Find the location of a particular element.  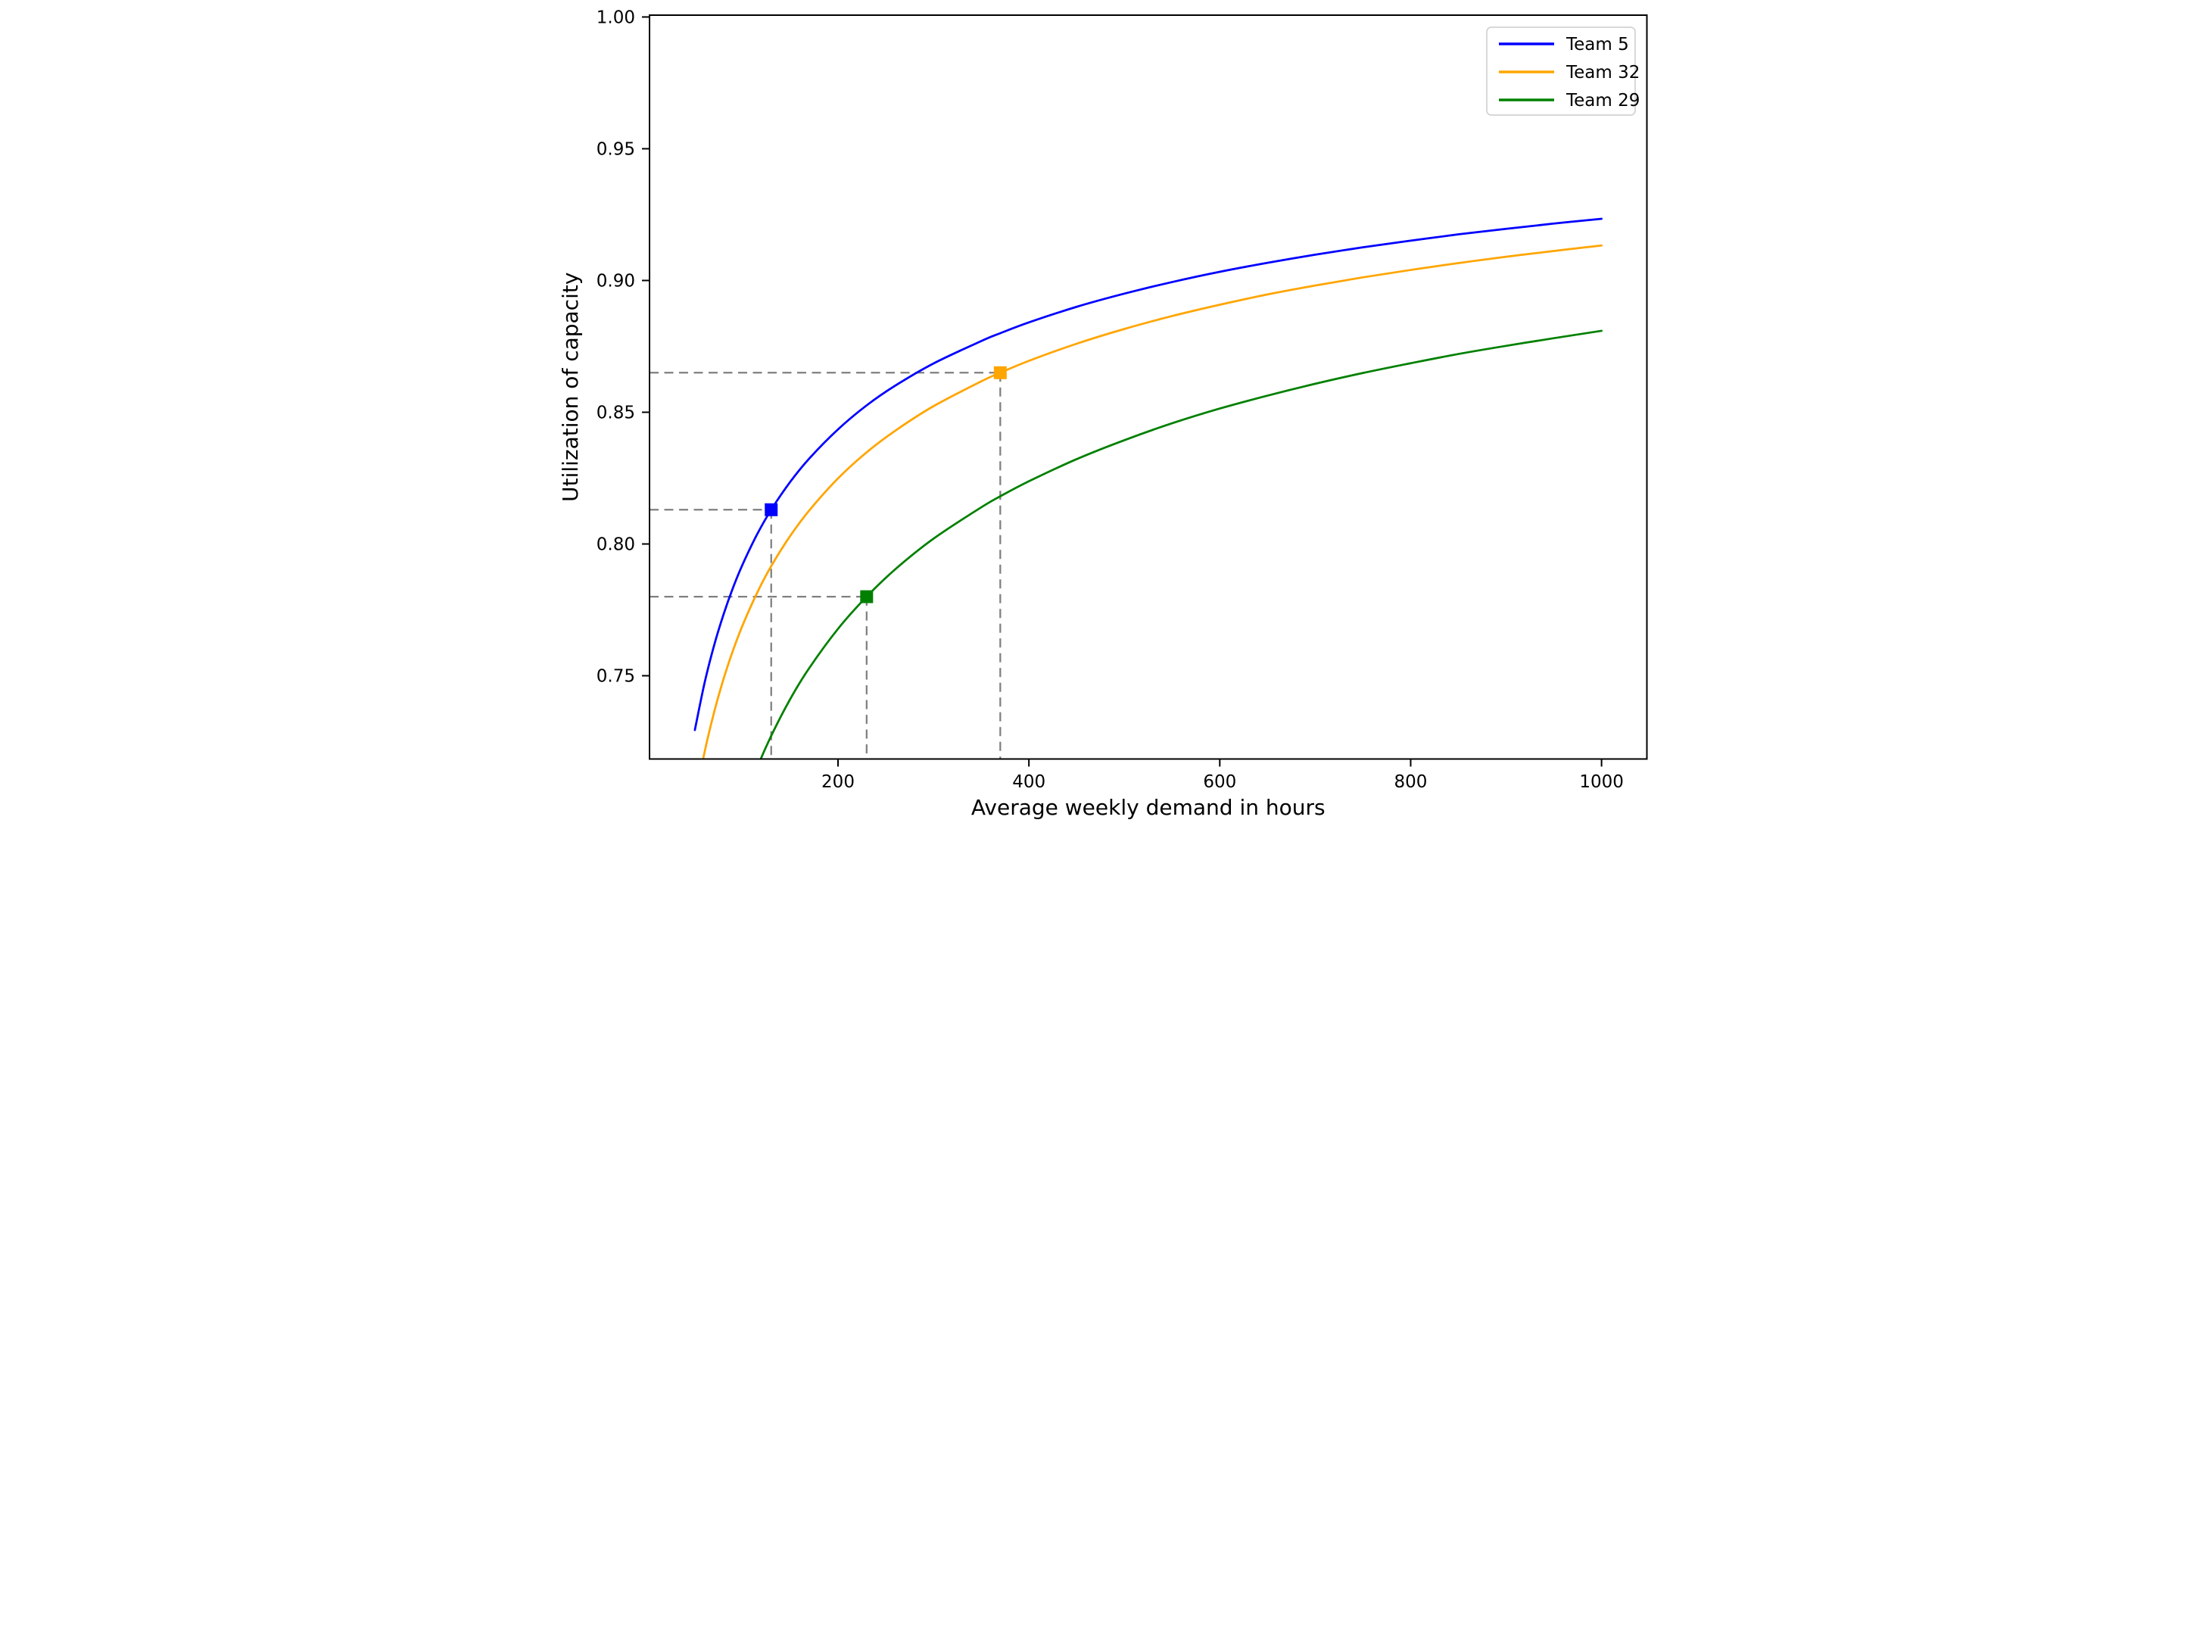

x-tick-label-1000: 1000 is located at coordinates (1601, 782).